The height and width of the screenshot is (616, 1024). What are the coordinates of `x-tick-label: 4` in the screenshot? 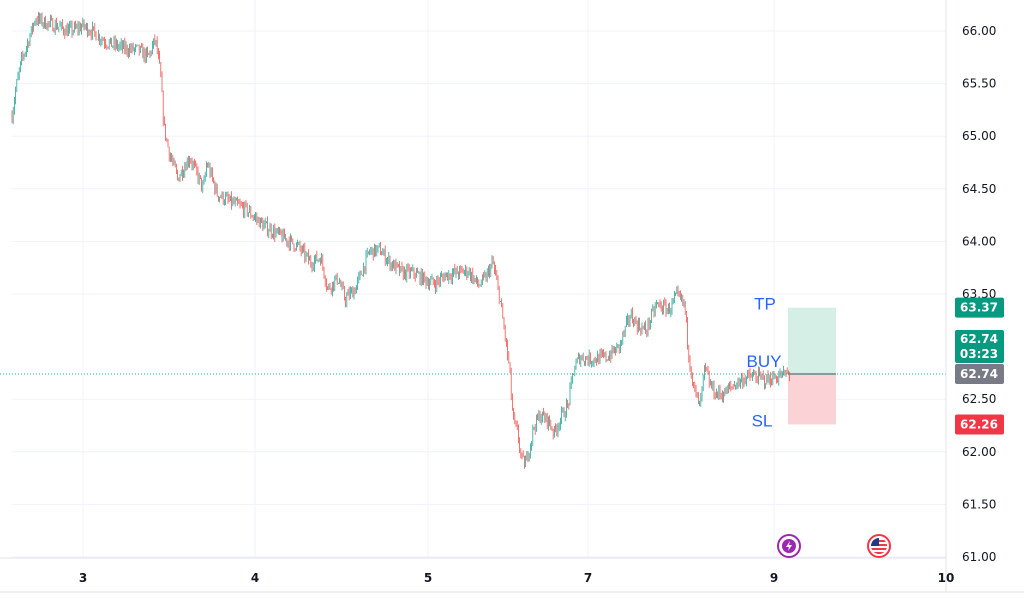 It's located at (255, 578).